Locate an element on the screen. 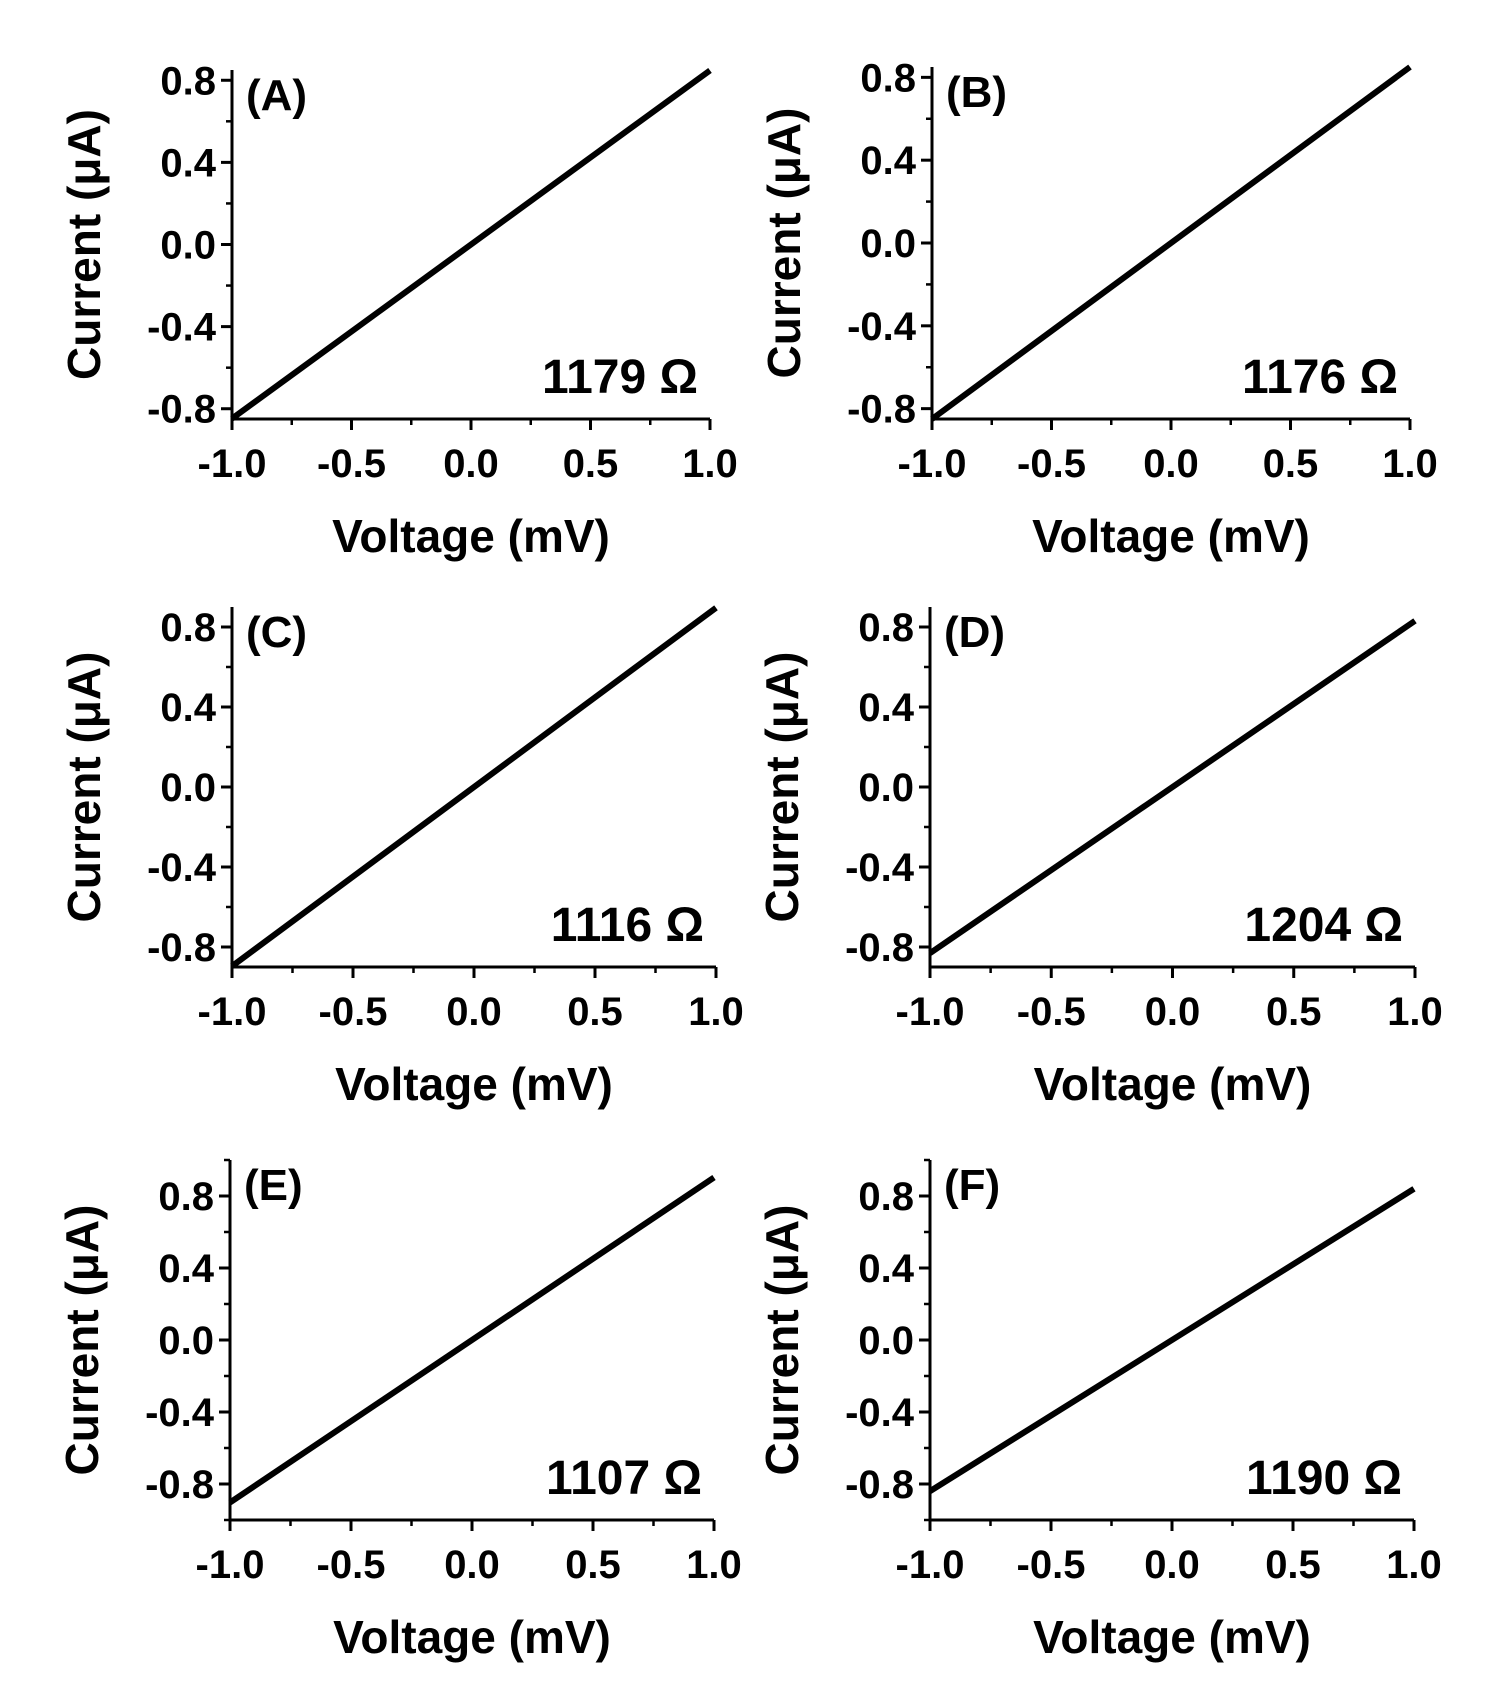  resistance-annotation: 1176 Ω is located at coordinates (1320, 377).